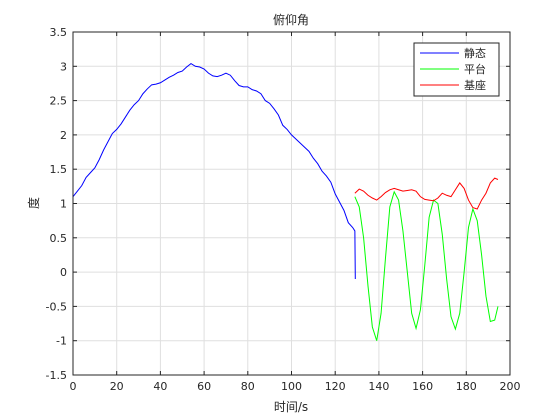 The height and width of the screenshot is (420, 560). What do you see at coordinates (291, 407) in the screenshot?
I see `x-axis-title: 时间/s` at bounding box center [291, 407].